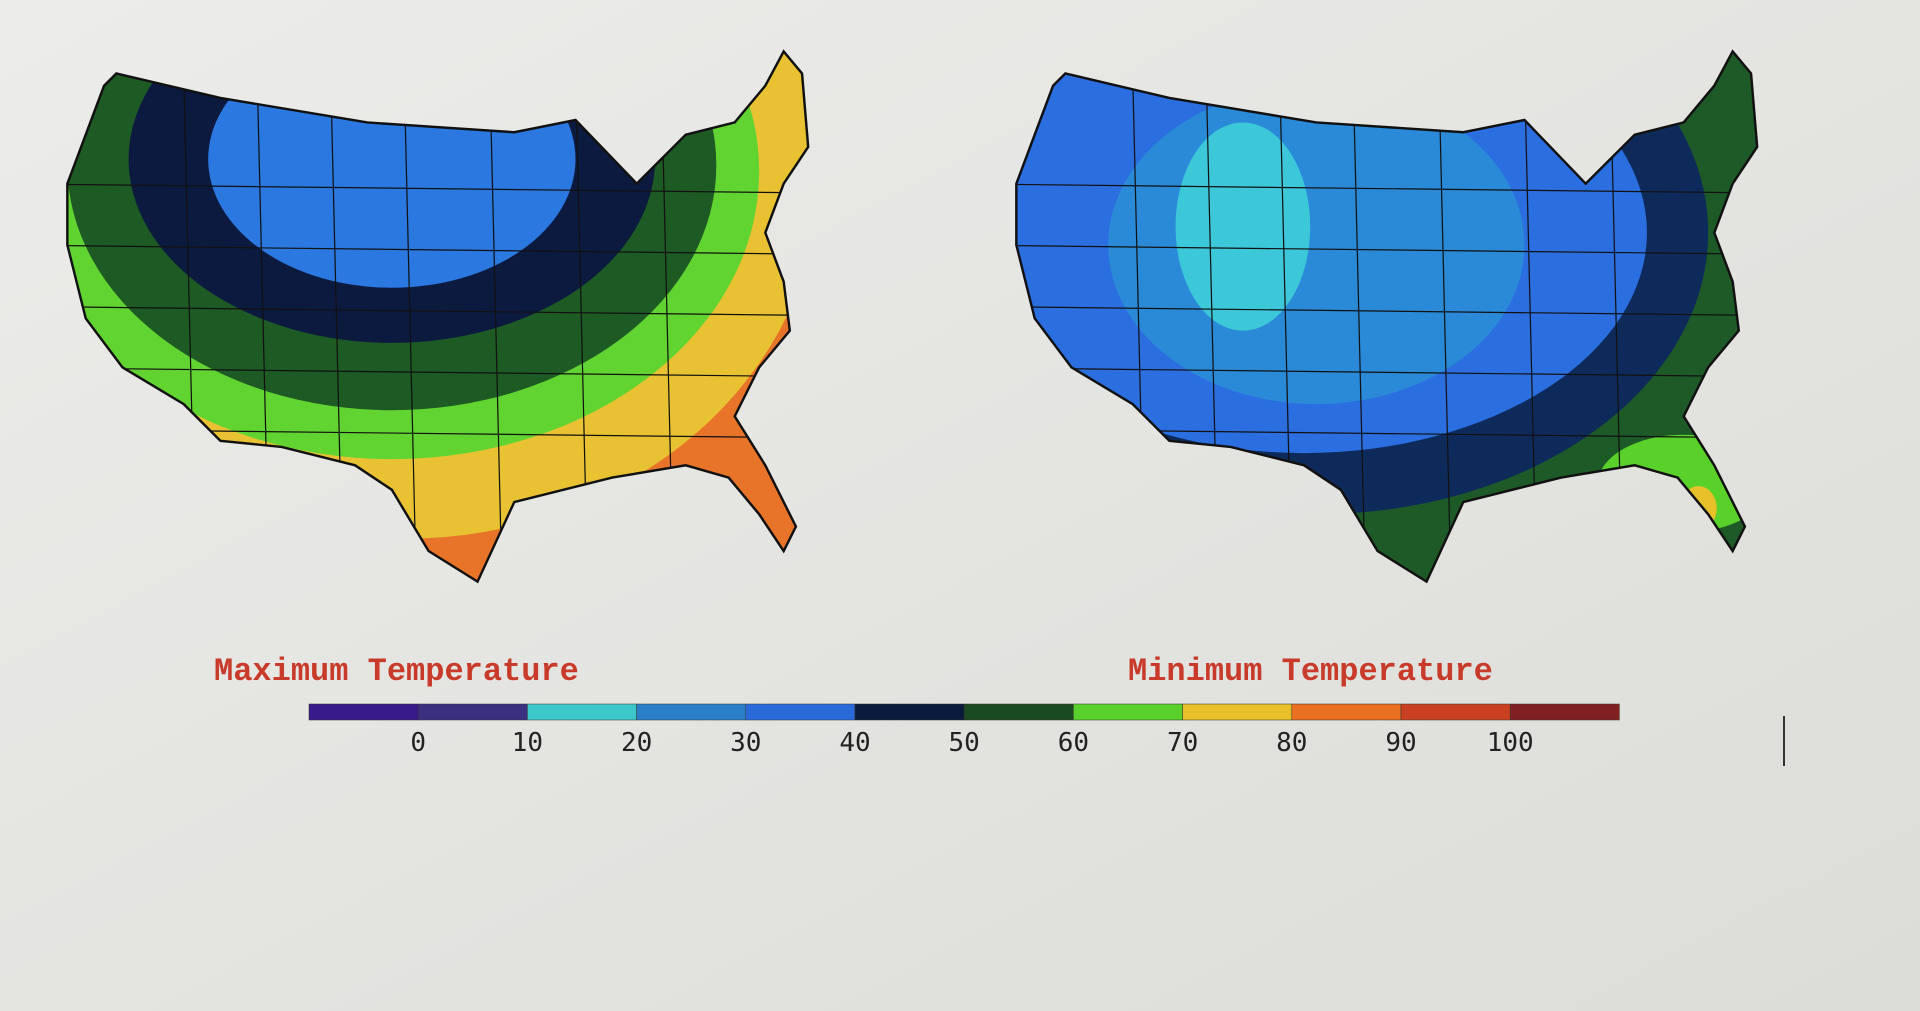 This screenshot has height=1011, width=1920. I want to click on color-legend: 0 10 20 30 40 50 60 70 80 90 100, so click(964, 730).